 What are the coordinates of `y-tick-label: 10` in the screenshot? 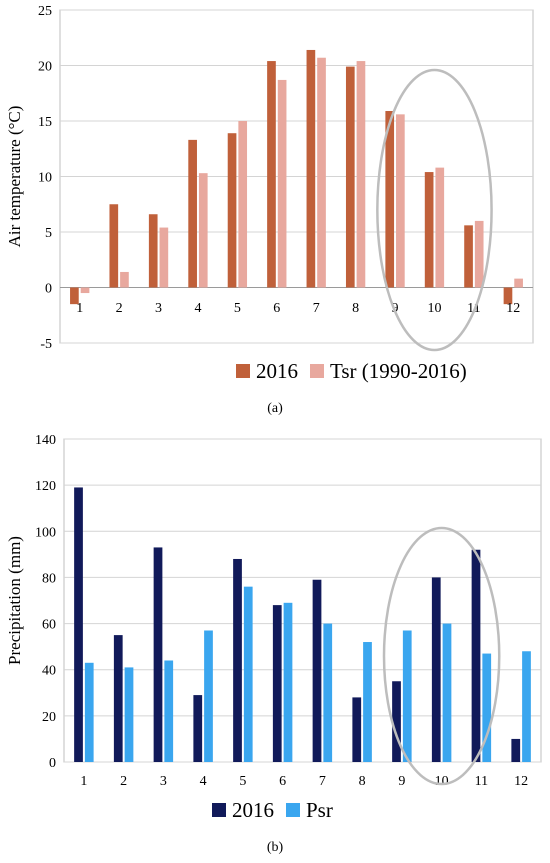 It's located at (45, 178).